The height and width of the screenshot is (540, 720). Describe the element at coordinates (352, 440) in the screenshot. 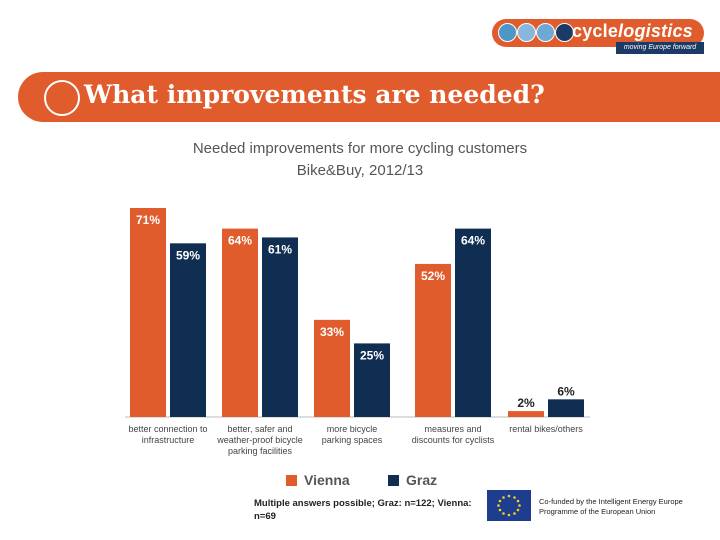

I see `category-label-2: parking spaces` at that location.